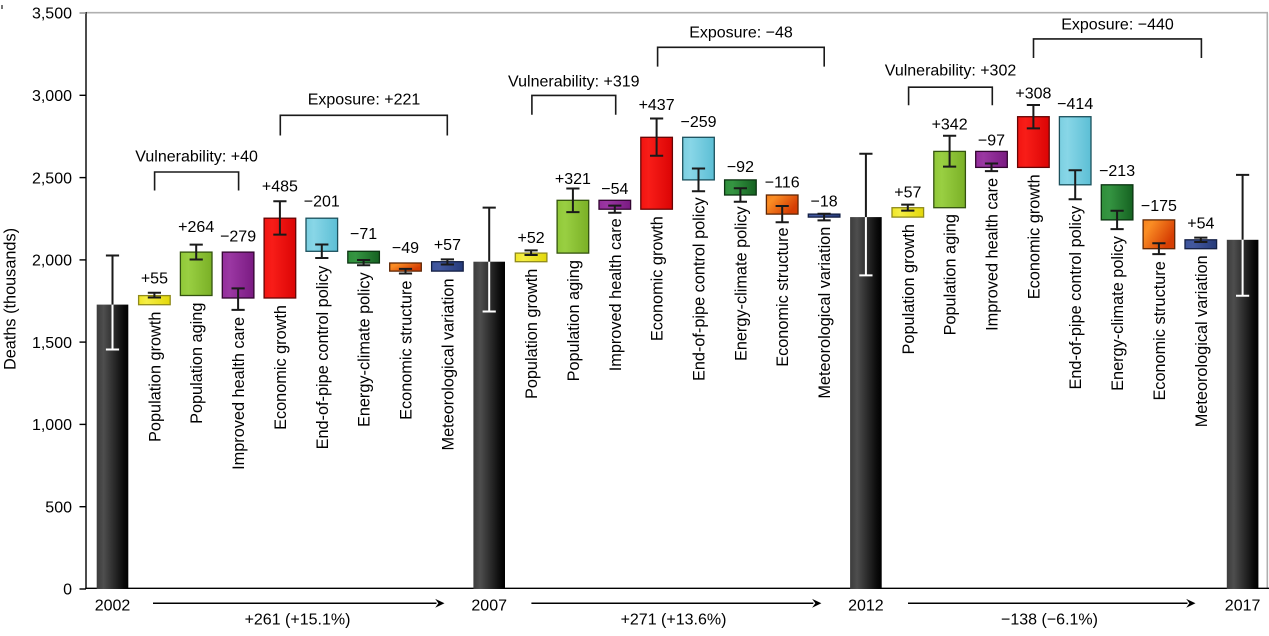 The height and width of the screenshot is (636, 1269). I want to click on svg-text: 1,000, so click(52, 425).